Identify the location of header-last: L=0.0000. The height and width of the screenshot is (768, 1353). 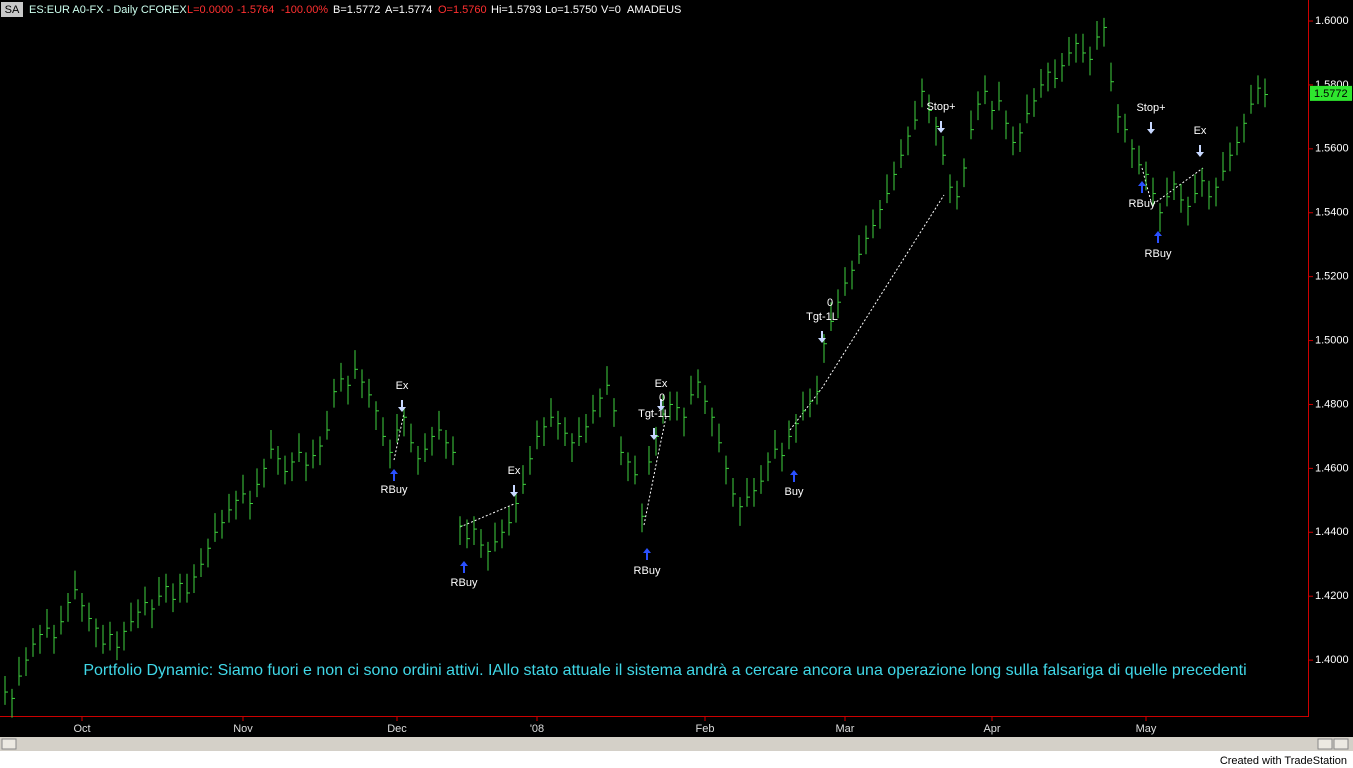
(210, 10).